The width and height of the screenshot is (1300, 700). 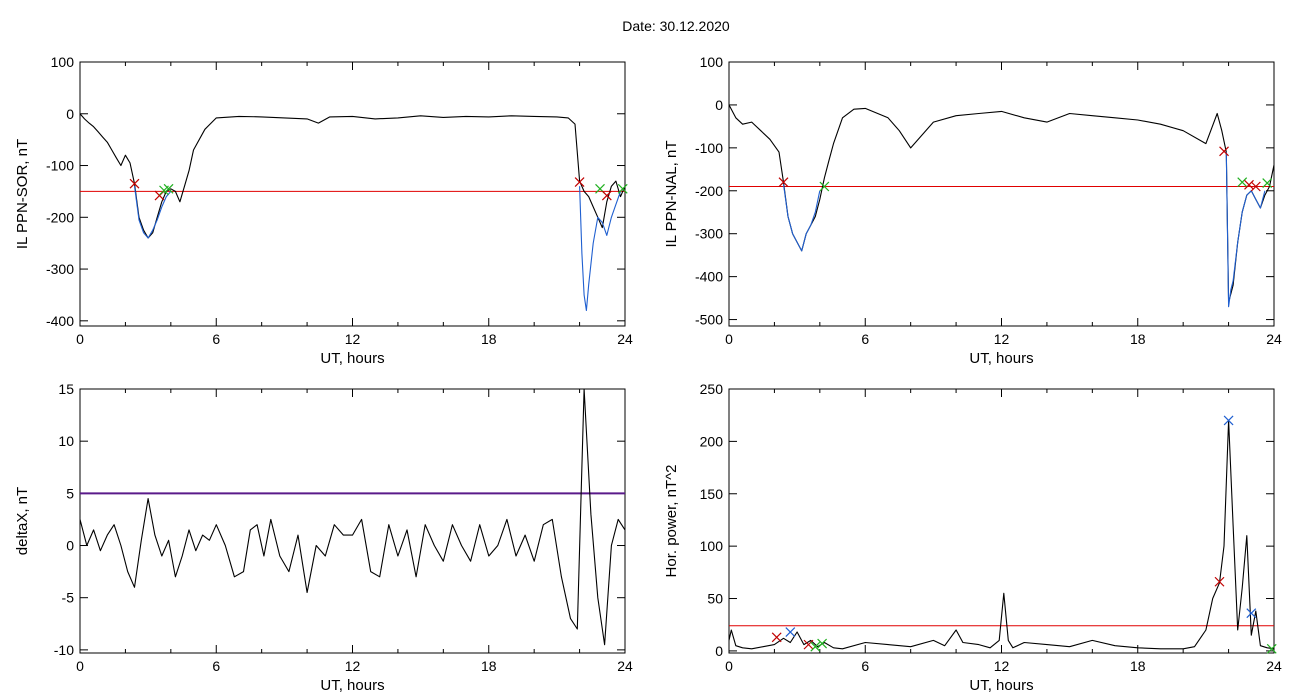 I want to click on y-tick-label: -5, so click(x=68, y=598).